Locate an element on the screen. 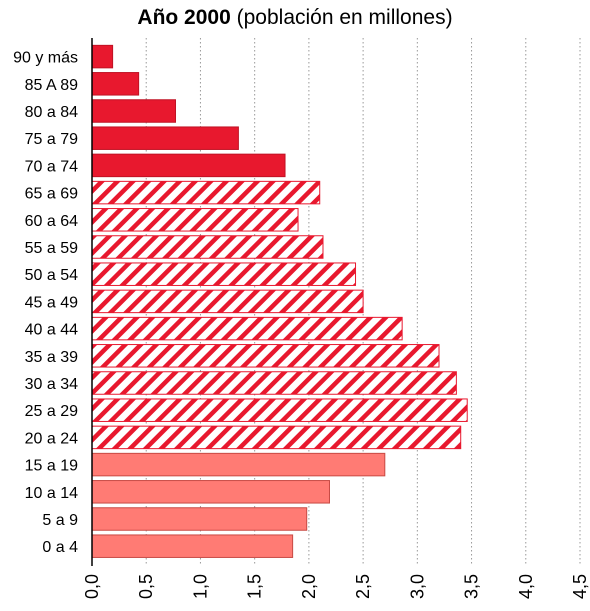 The image size is (590, 611). y-tick-label: 75 a 79 is located at coordinates (51, 139).